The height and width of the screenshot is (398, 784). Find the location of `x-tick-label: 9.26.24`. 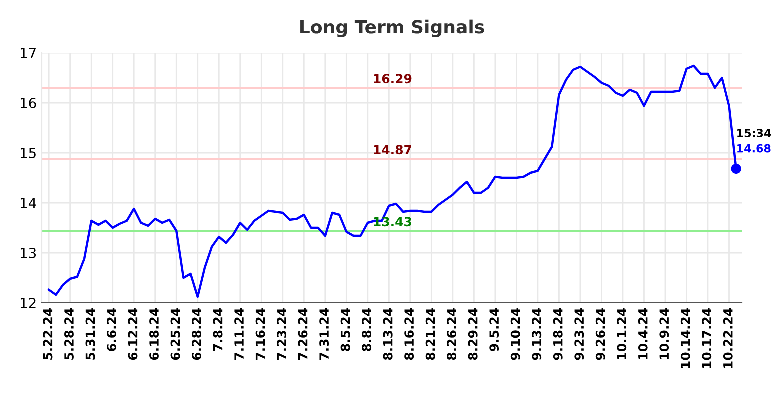

x-tick-label: 9.26.24 is located at coordinates (601, 334).